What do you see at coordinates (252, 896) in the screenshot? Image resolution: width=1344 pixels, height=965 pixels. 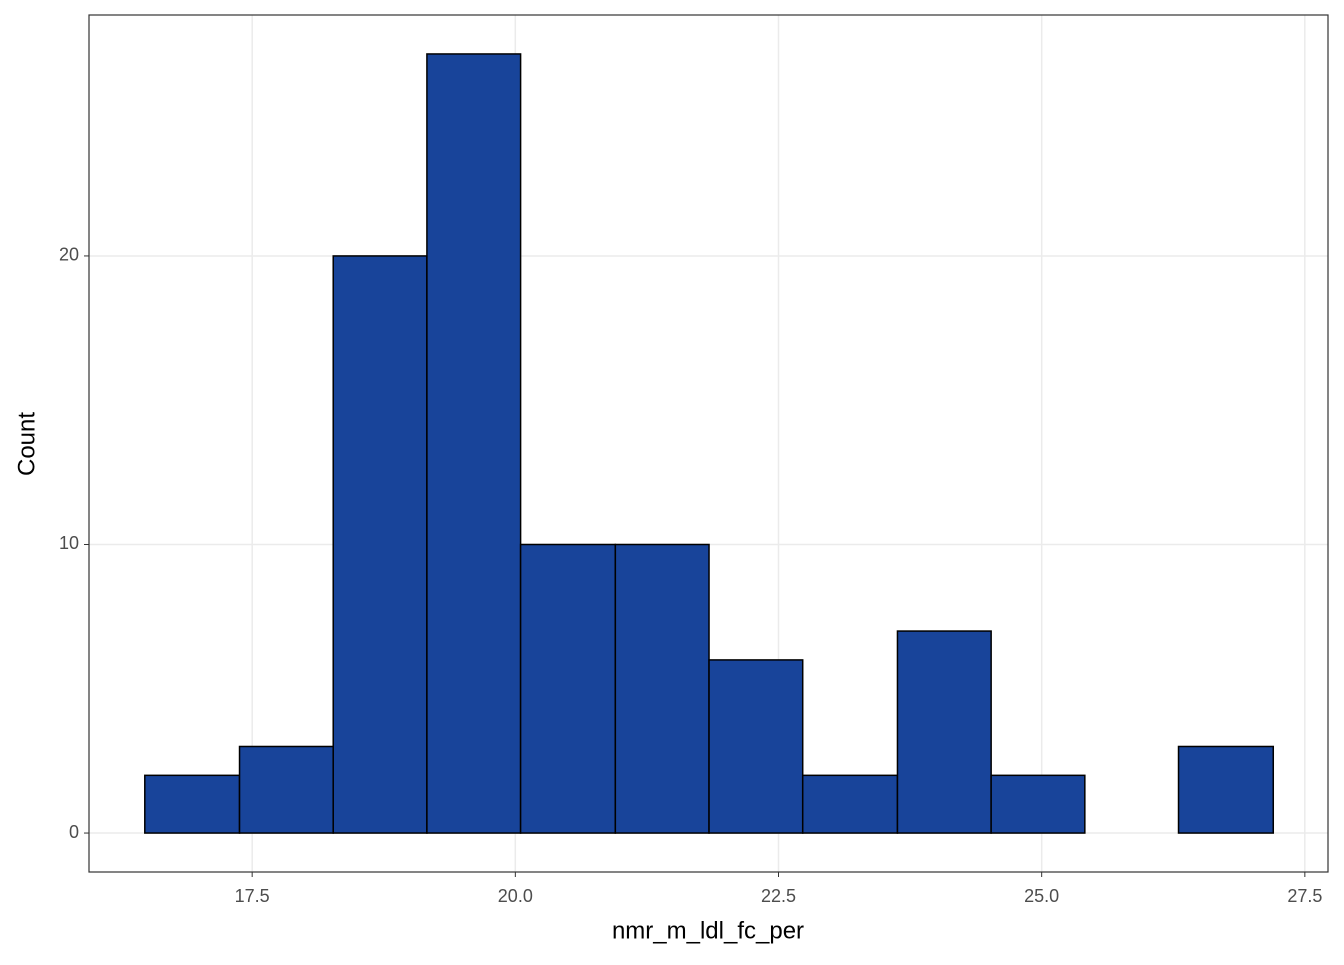 I see `x-tick-label: 17.5` at bounding box center [252, 896].